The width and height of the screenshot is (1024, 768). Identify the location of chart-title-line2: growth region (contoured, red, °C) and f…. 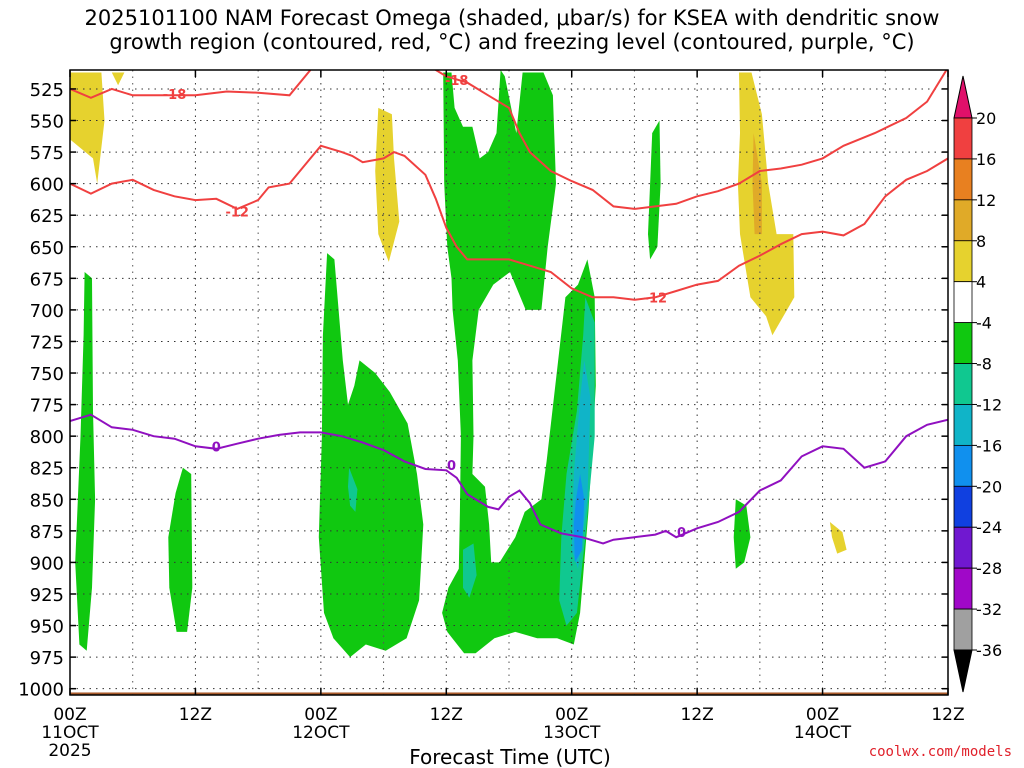
(512, 42).